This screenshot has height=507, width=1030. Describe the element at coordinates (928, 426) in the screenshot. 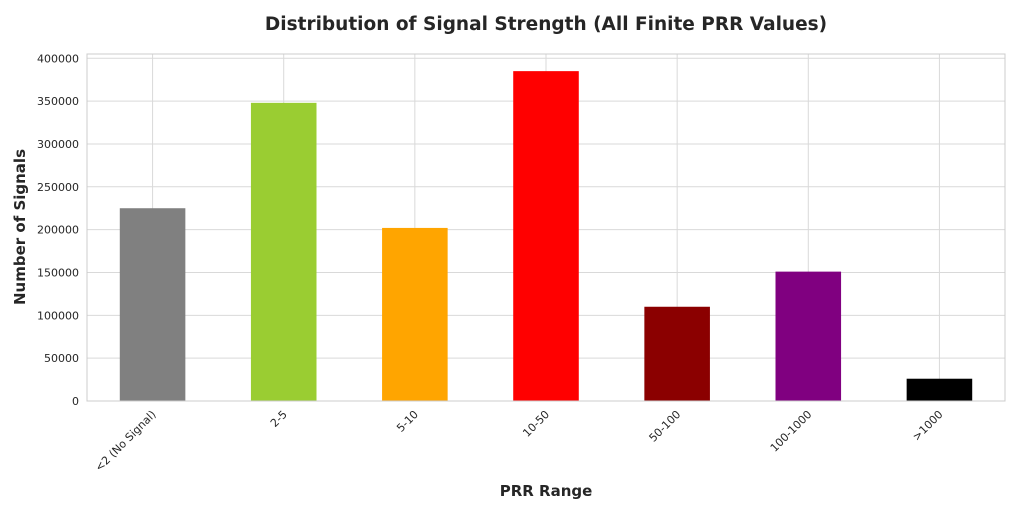

I see `x-tick-label: >1000` at that location.